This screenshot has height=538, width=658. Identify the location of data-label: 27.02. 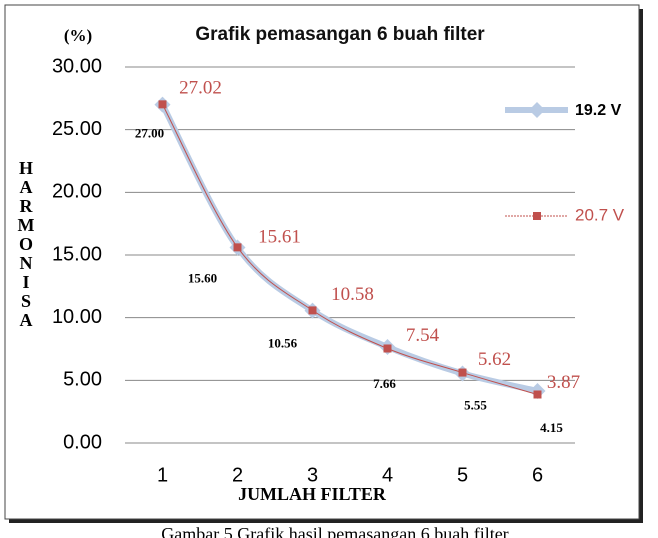
(200, 88).